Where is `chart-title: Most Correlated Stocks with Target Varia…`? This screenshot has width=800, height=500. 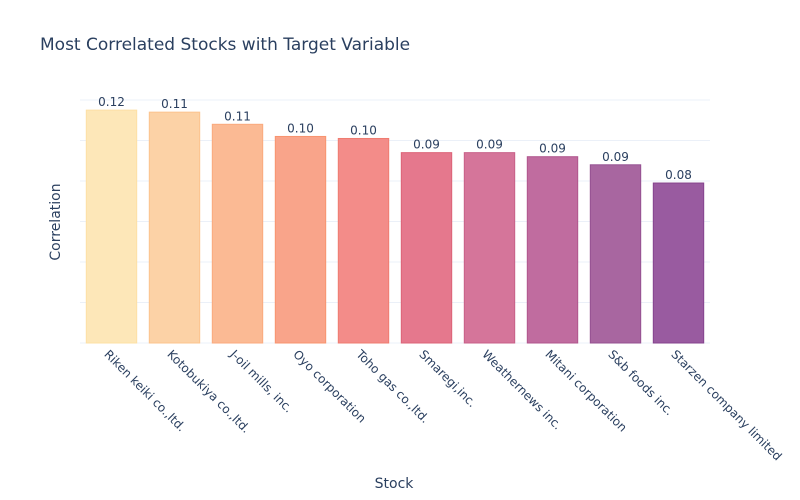
chart-title: Most Correlated Stocks with Target Varia… is located at coordinates (225, 45).